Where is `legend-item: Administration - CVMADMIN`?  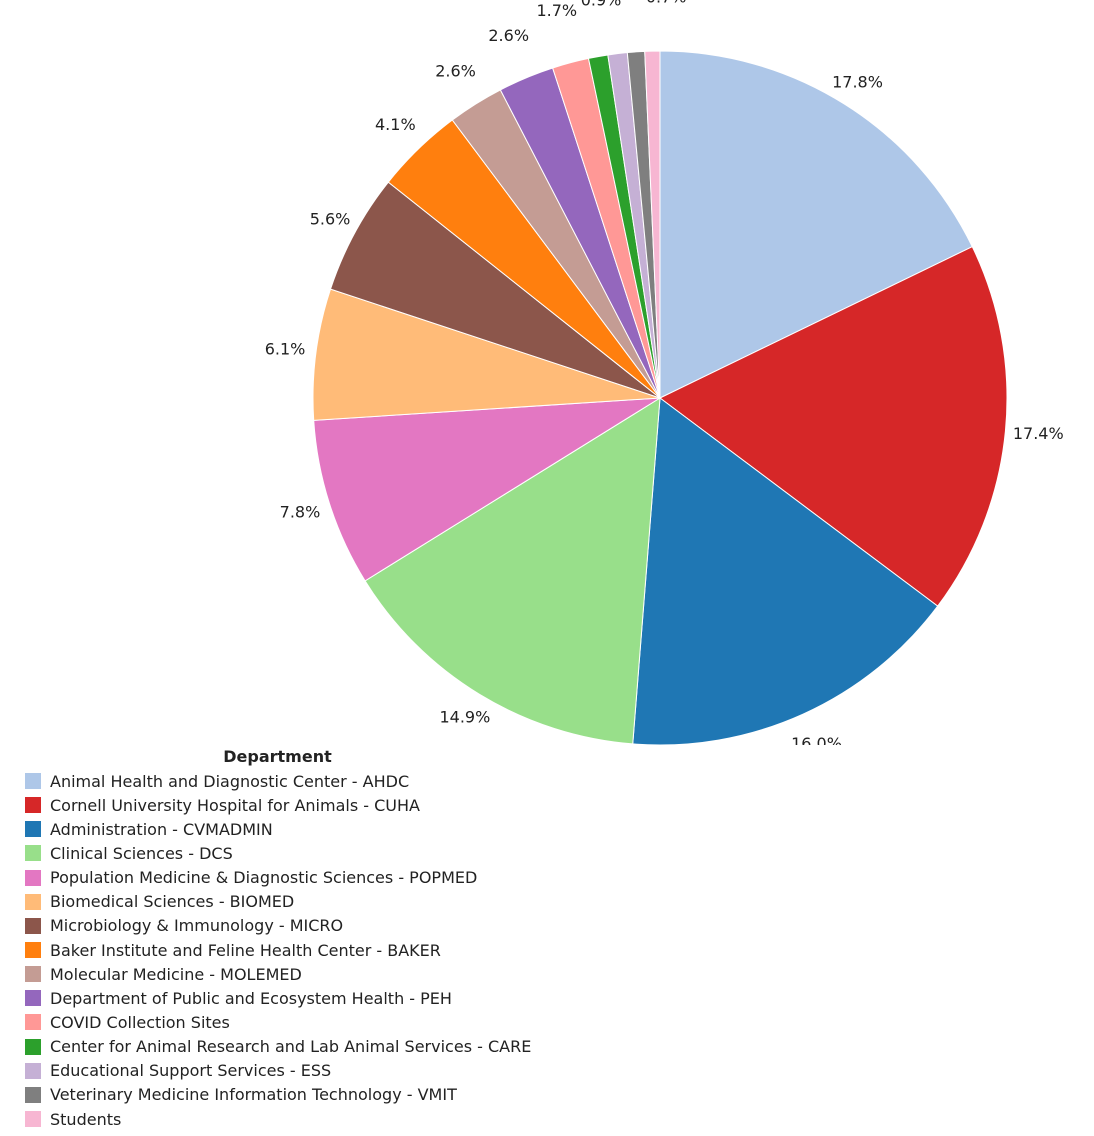 legend-item: Administration - CVMADMIN is located at coordinates (305, 829).